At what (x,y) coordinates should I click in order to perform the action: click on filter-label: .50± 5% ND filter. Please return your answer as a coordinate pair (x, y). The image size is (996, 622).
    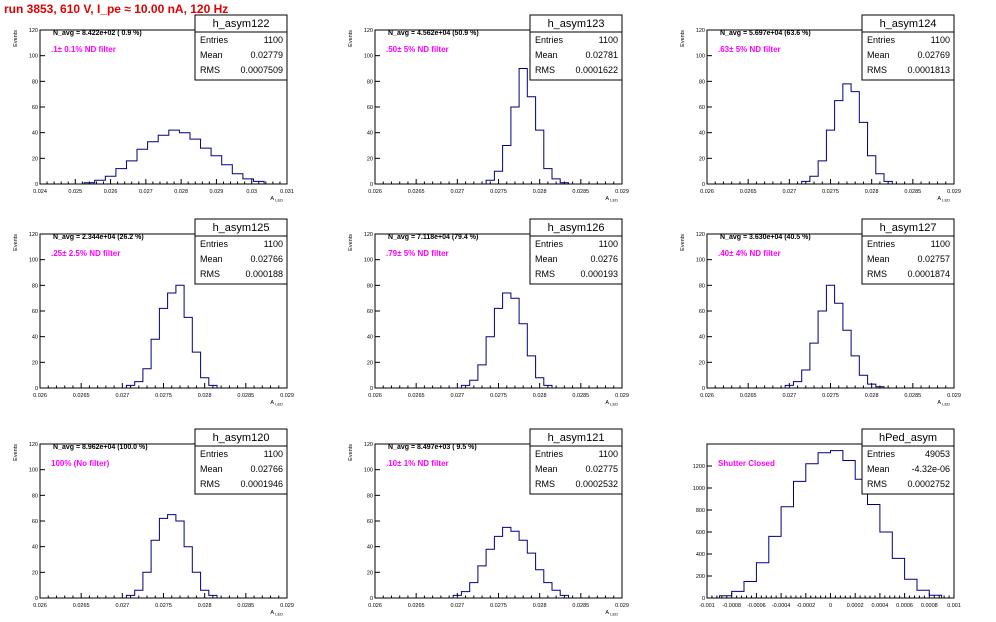
    Looking at the image, I should click on (417, 49).